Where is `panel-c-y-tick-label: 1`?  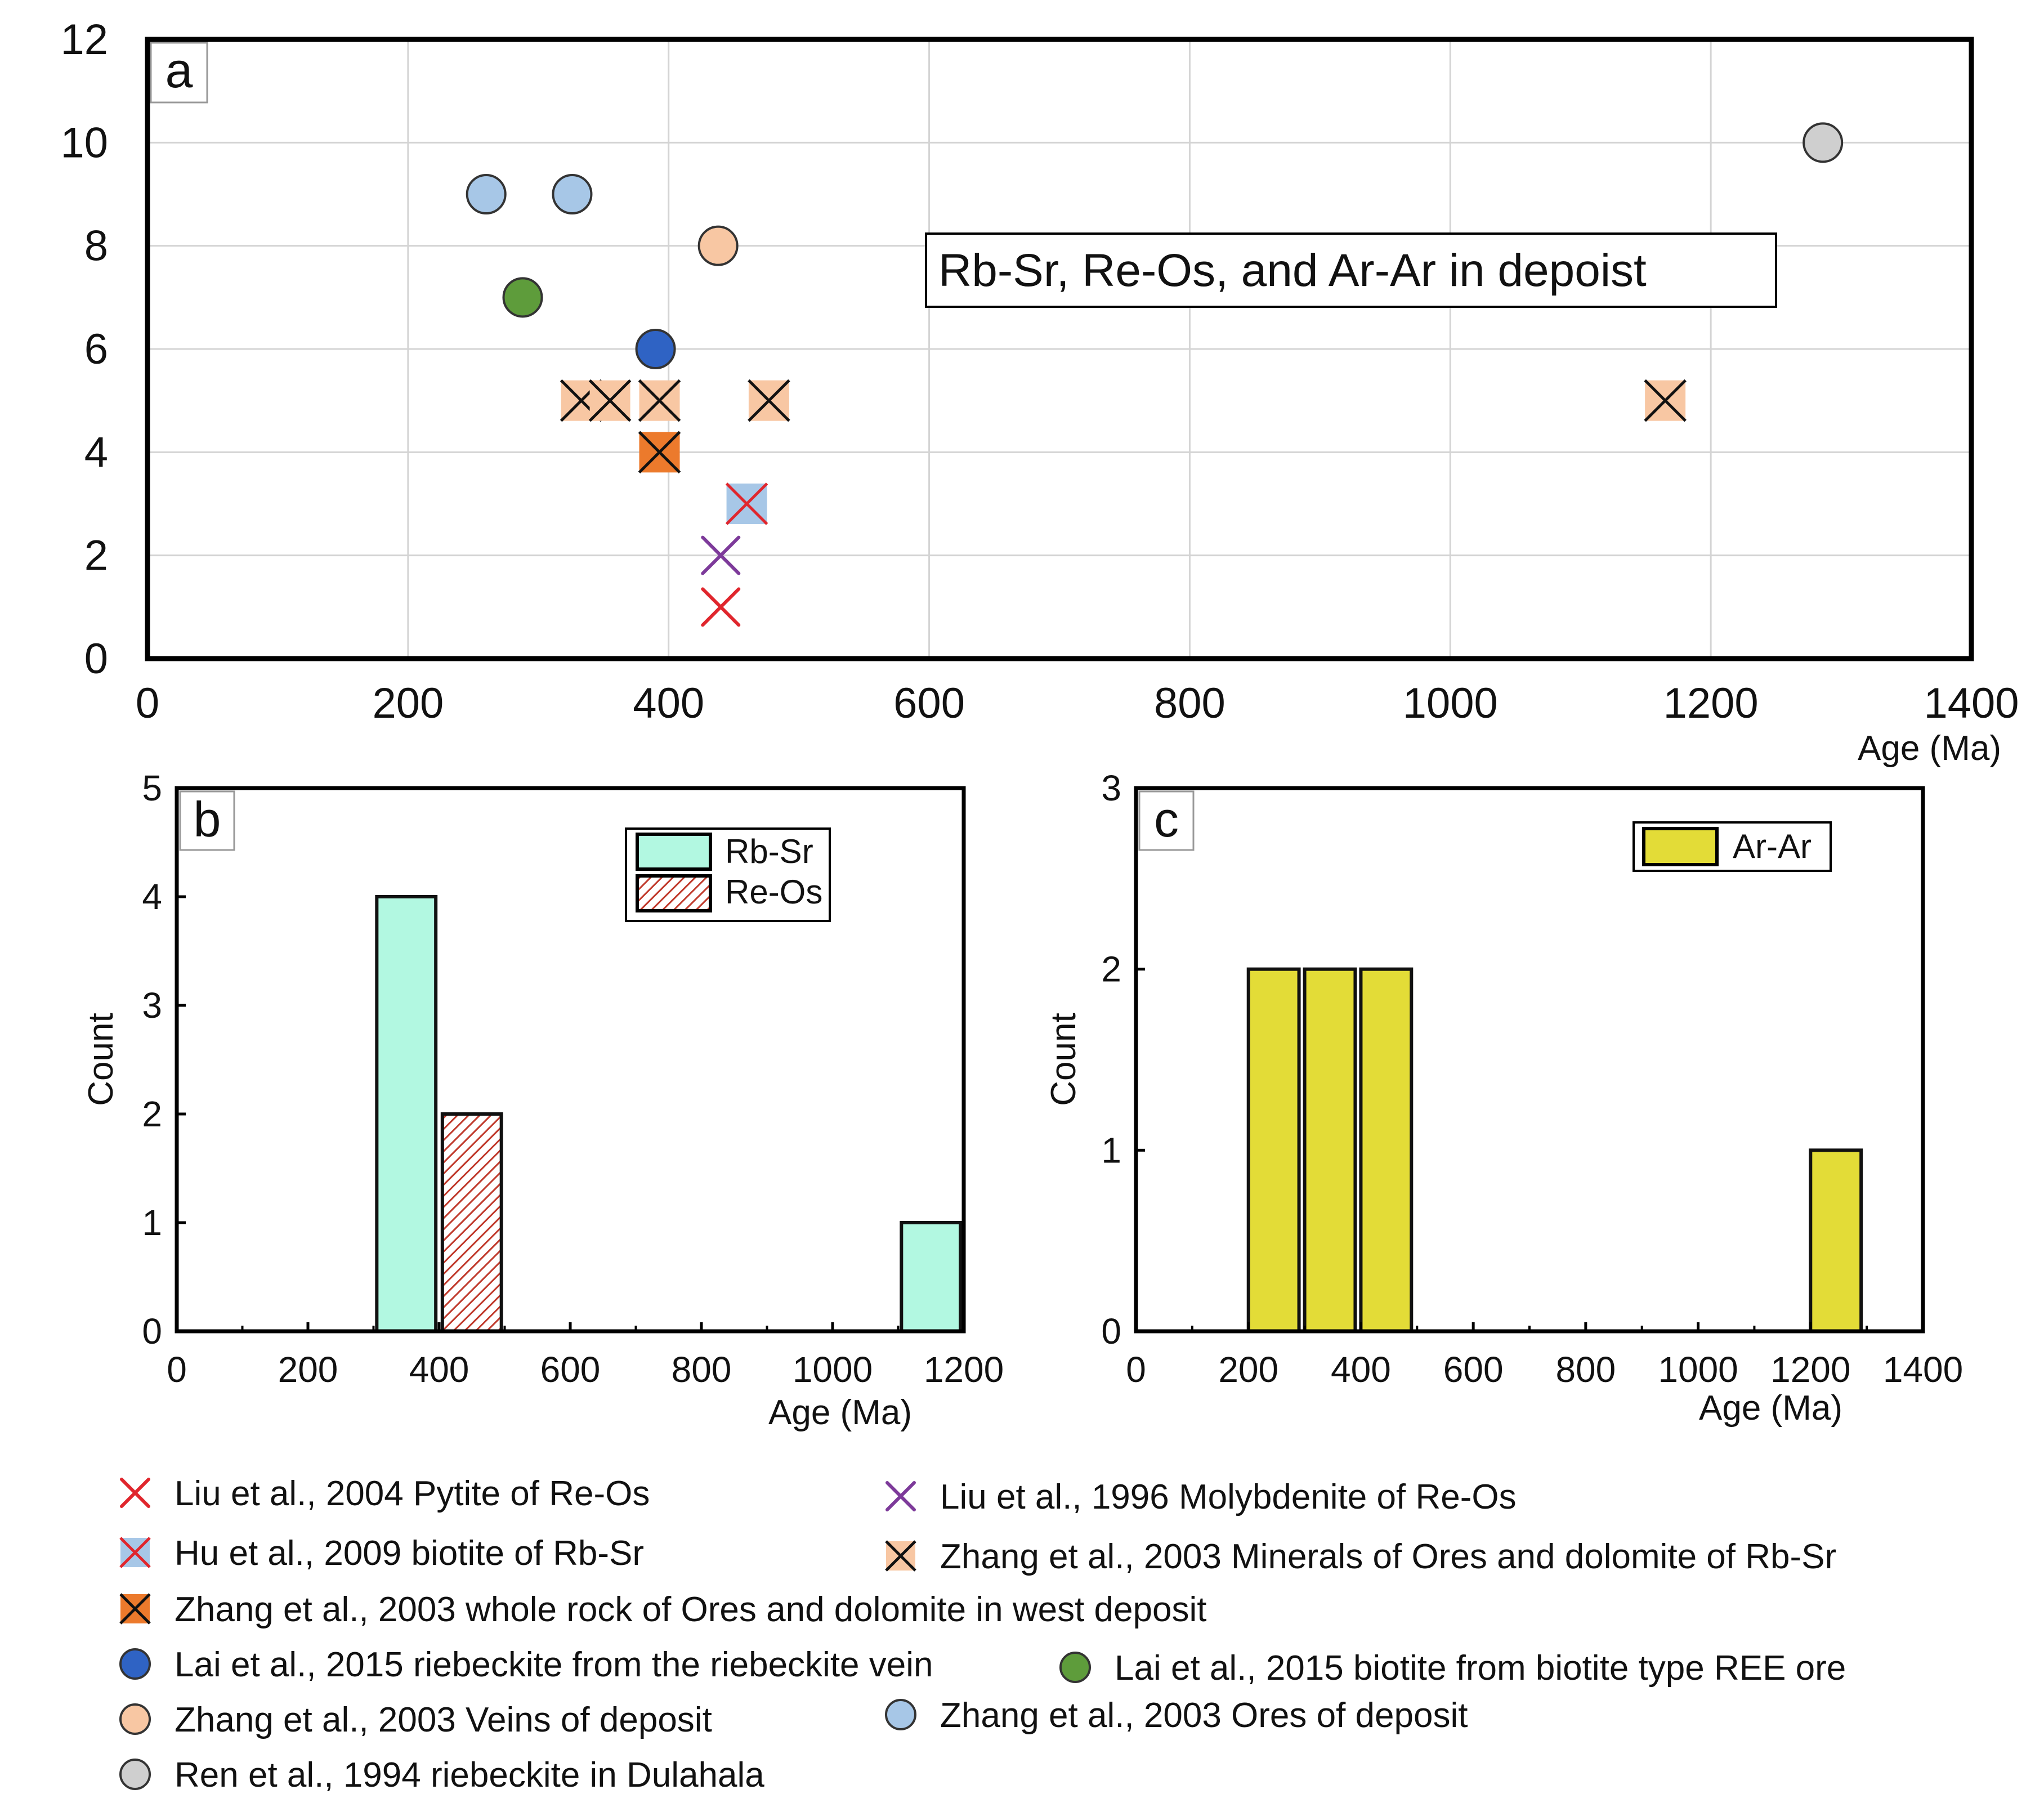
panel-c-y-tick-label: 1 is located at coordinates (1111, 1150).